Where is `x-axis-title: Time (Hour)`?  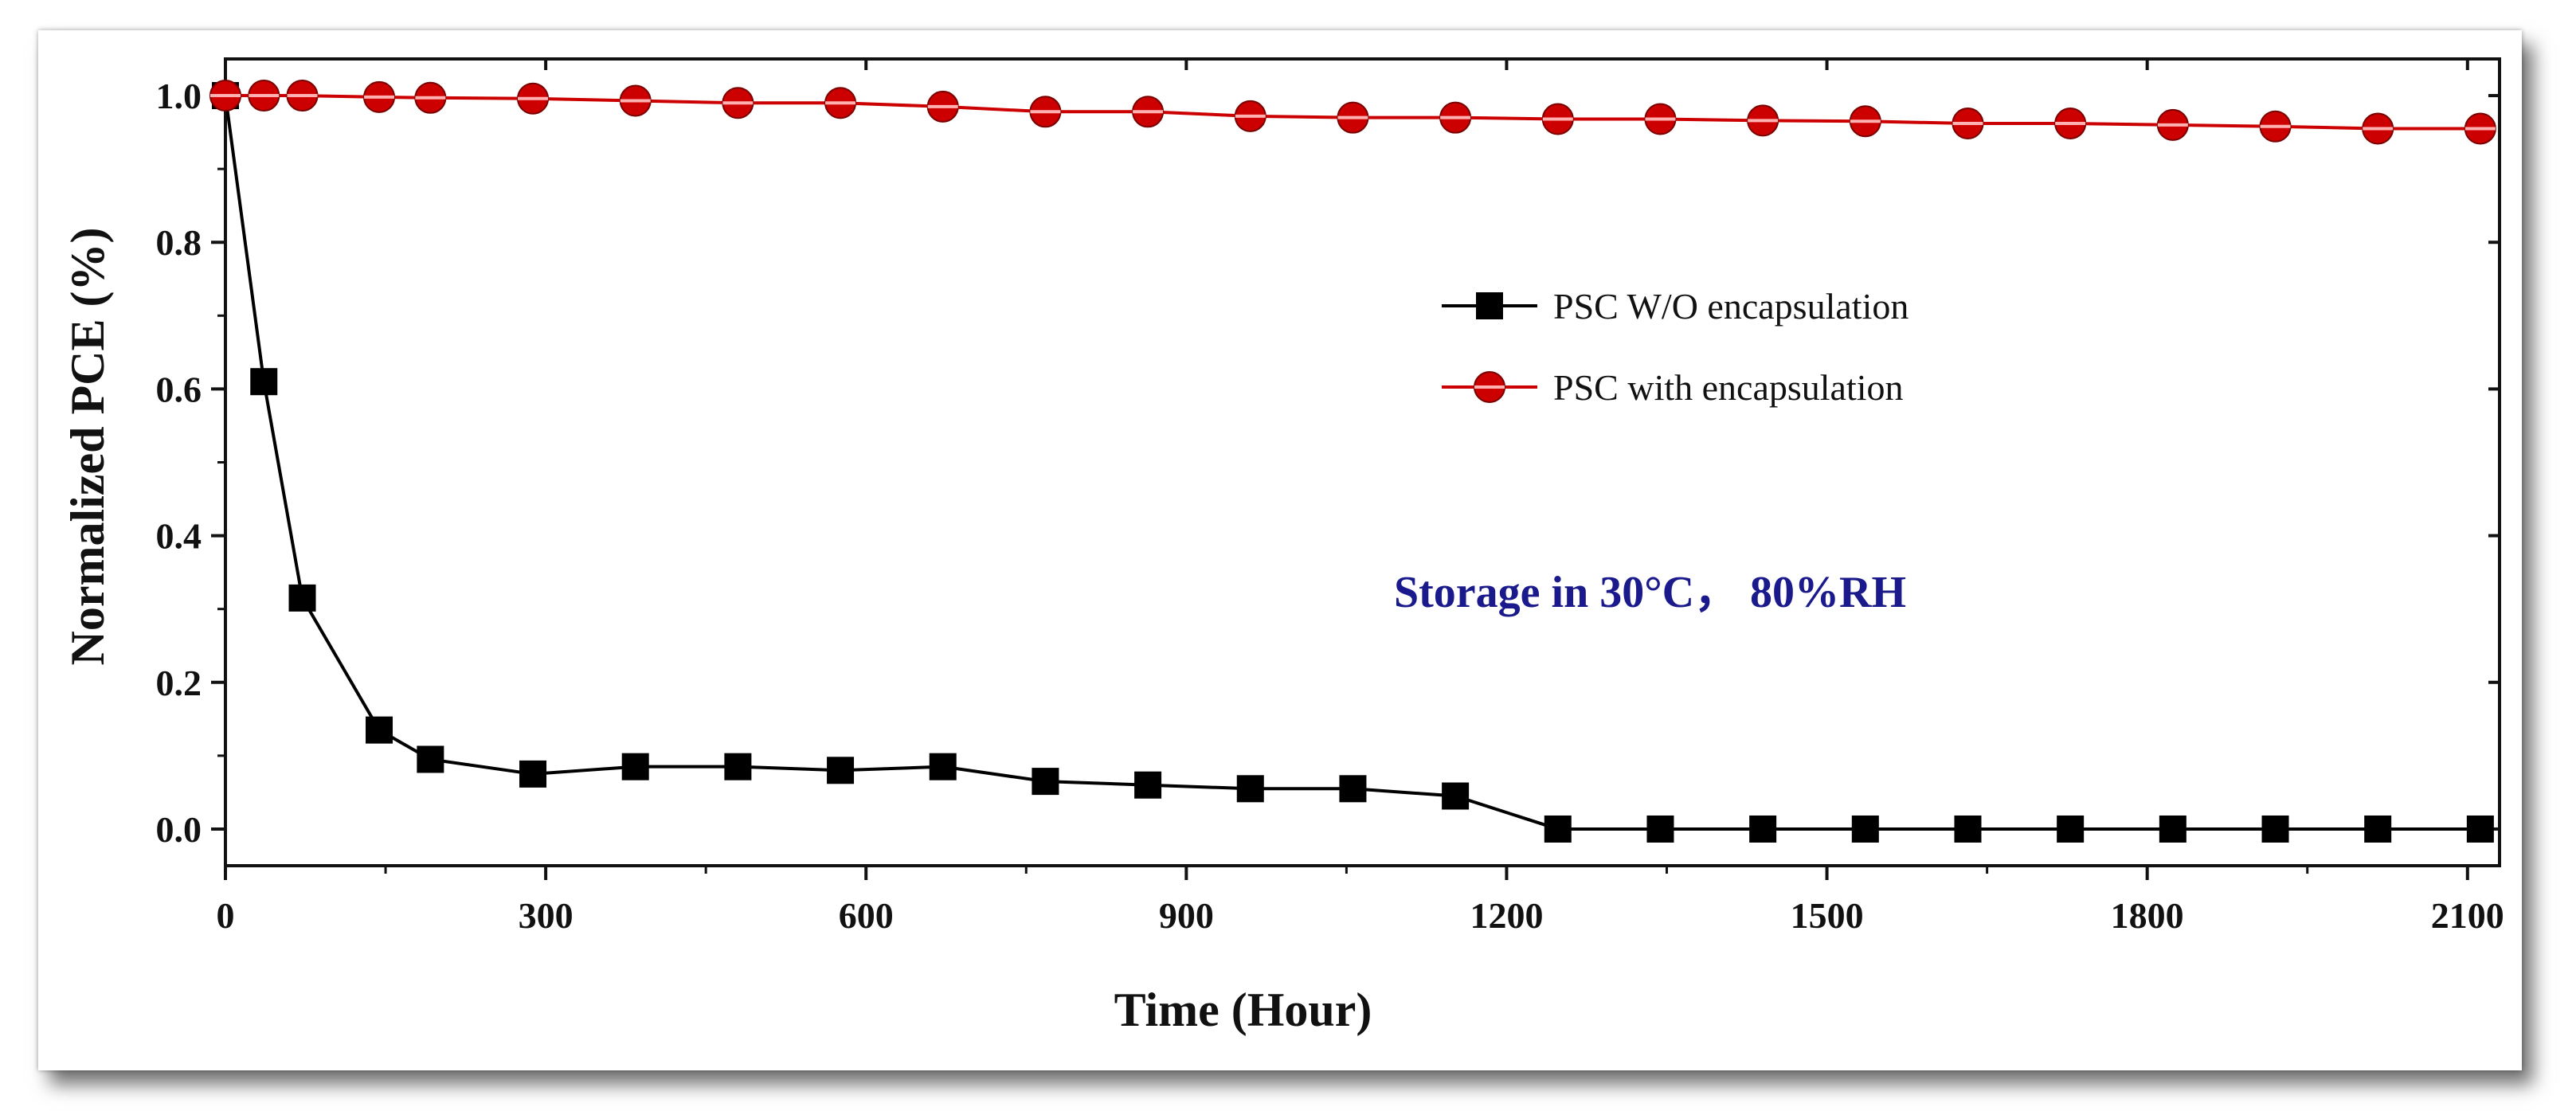 x-axis-title: Time (Hour) is located at coordinates (1243, 1010).